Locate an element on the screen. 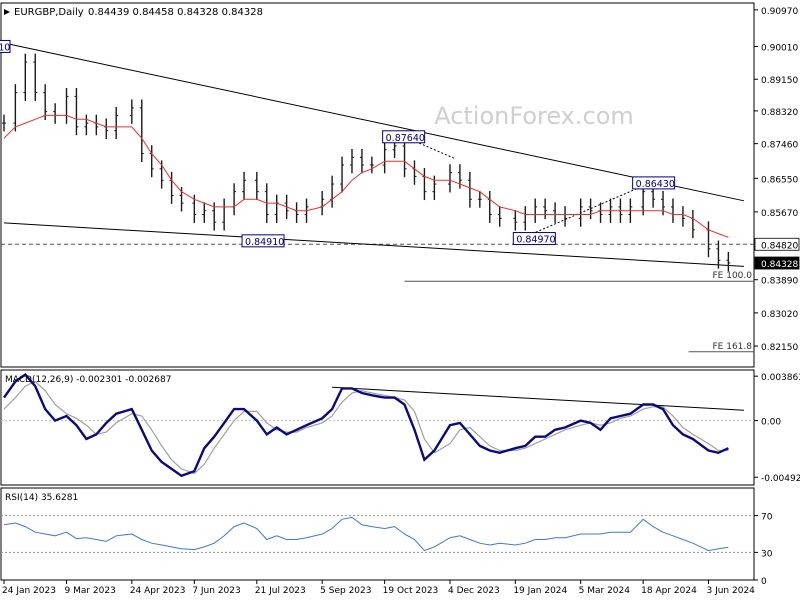  price-annotation-text: 0.84970 is located at coordinates (535, 240).